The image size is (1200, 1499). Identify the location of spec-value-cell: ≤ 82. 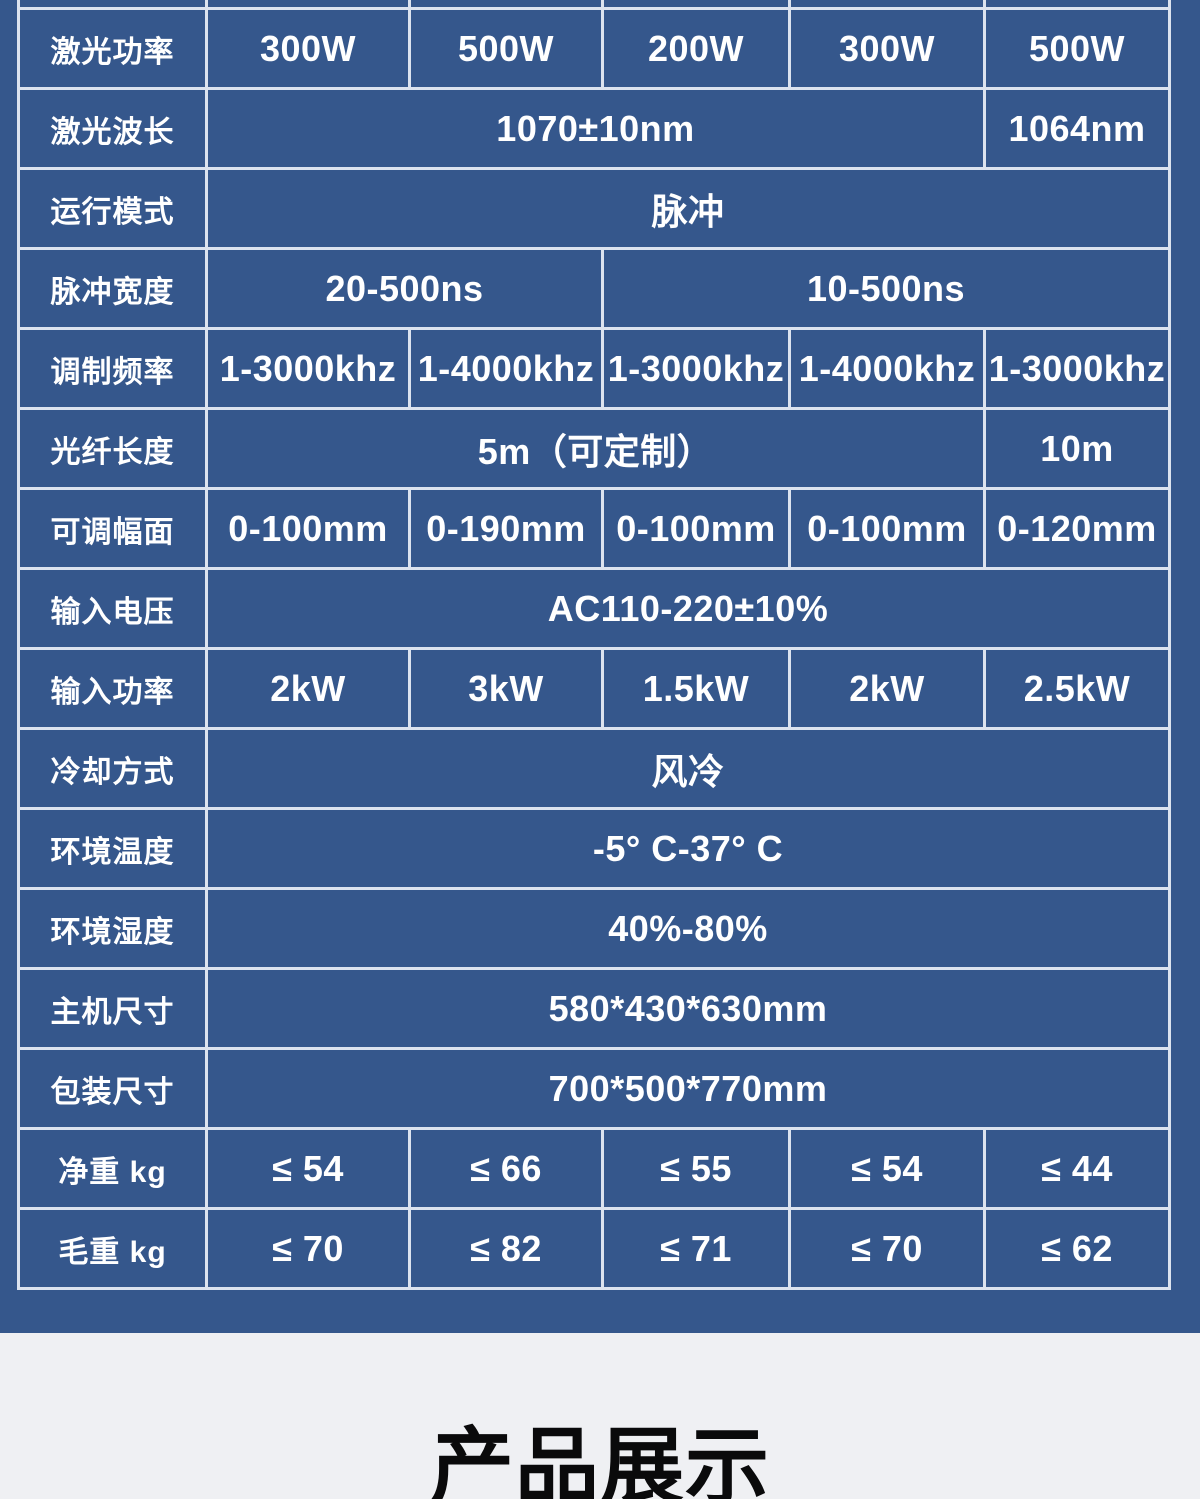
(506, 1248).